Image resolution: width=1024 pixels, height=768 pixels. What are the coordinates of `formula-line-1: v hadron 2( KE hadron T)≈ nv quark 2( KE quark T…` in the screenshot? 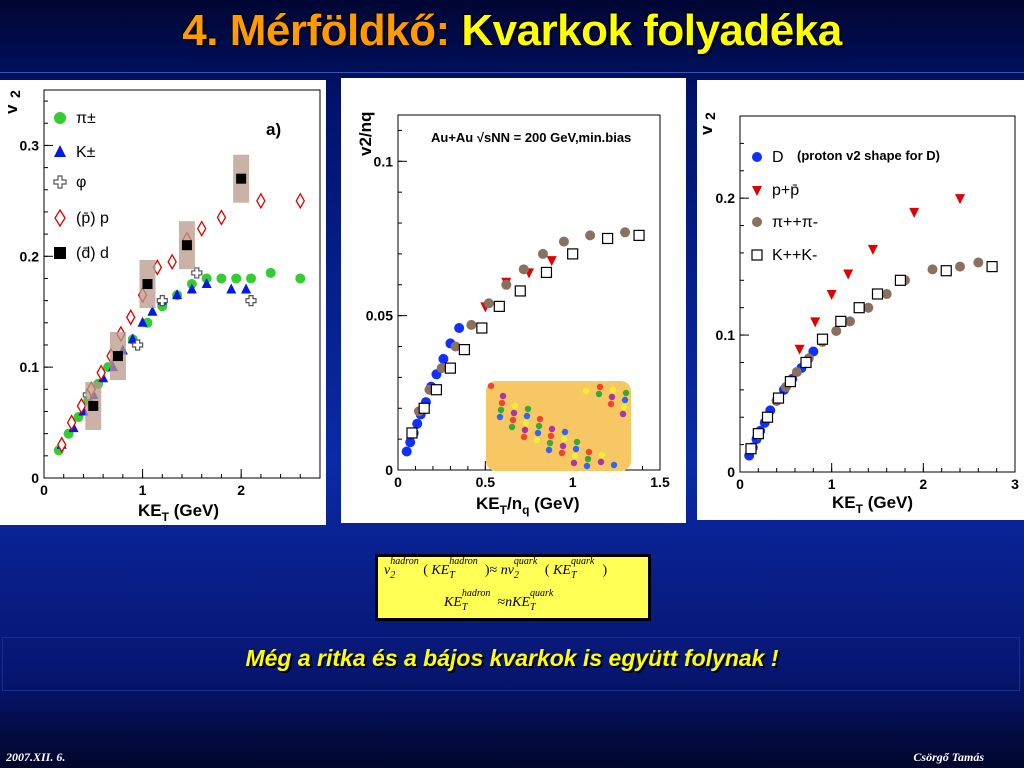 It's located at (496, 568).